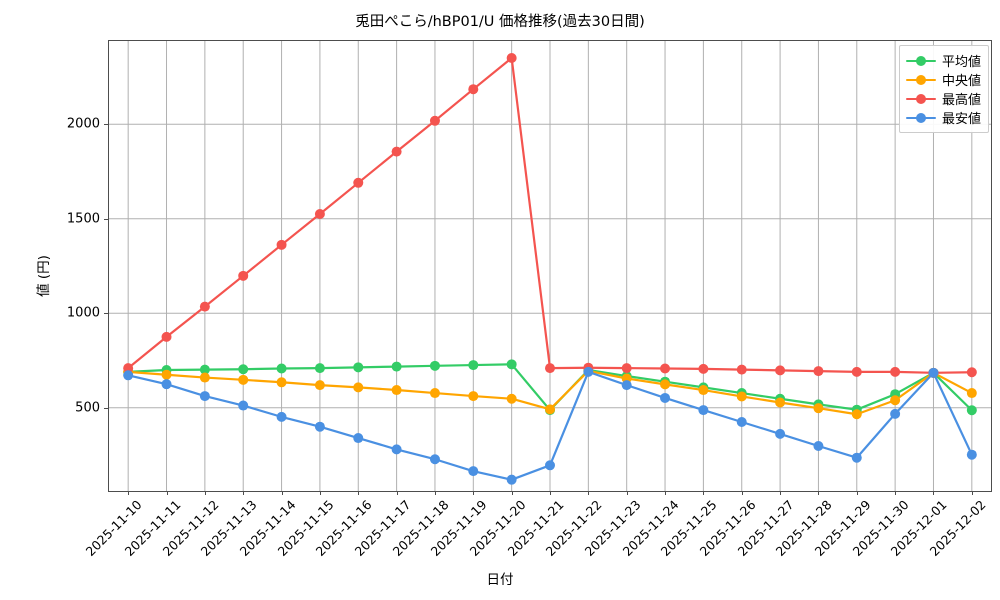 The height and width of the screenshot is (600, 1000). What do you see at coordinates (500, 22) in the screenshot?
I see `chart-title: 兎田ぺこら/hBP01/U 価格推移(過去30日間)` at bounding box center [500, 22].